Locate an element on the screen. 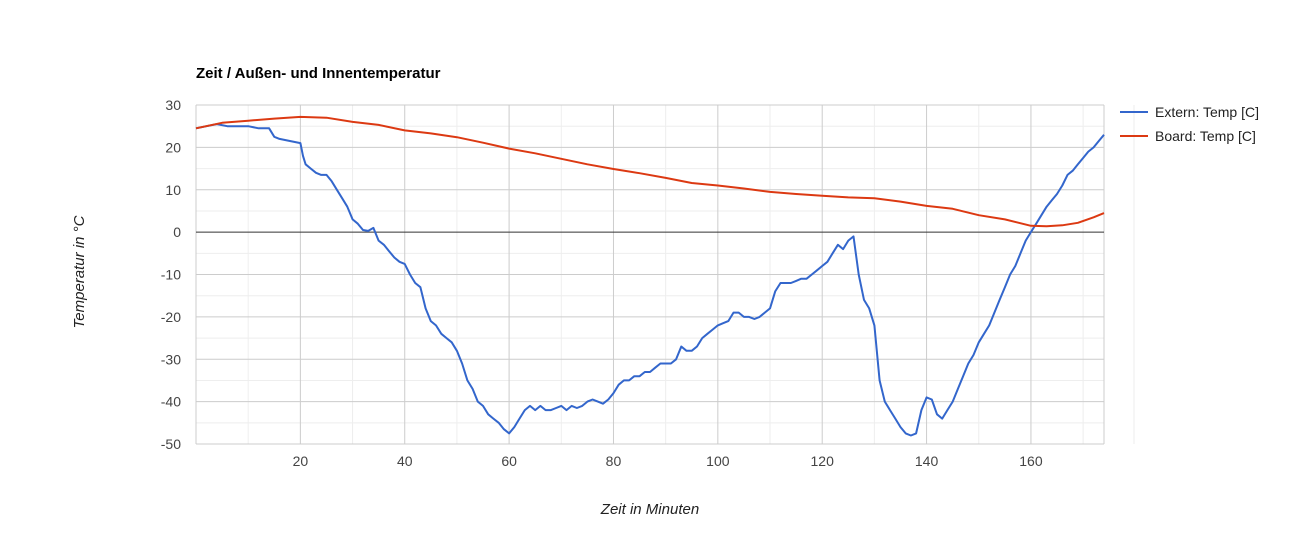 Image resolution: width=1300 pixels, height=550 pixels. x-tick-labels: 20 40 60 80 100 120 140 160 is located at coordinates (668, 461).